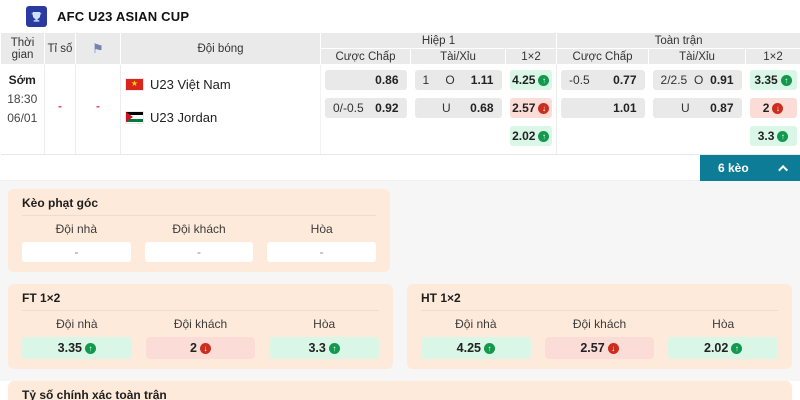  I want to click on ft-1x2-home-odds: 3.35, so click(773, 80).